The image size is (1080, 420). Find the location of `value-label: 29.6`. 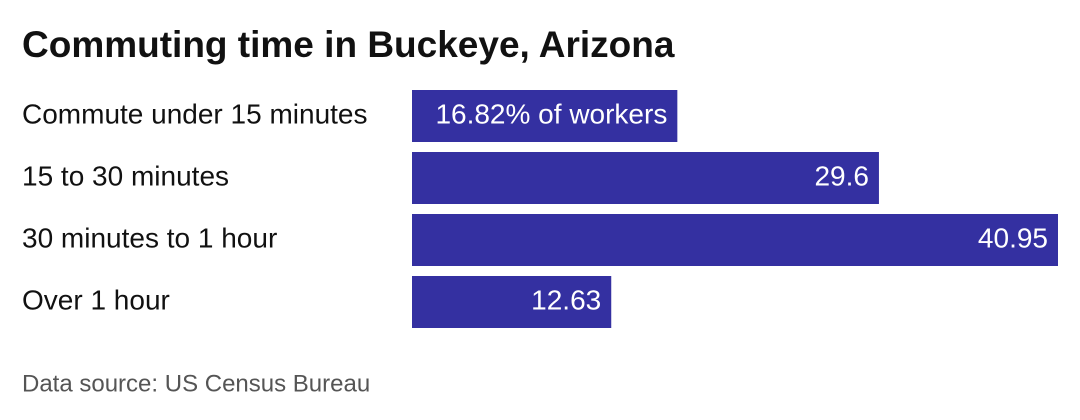

value-label: 29.6 is located at coordinates (841, 175).